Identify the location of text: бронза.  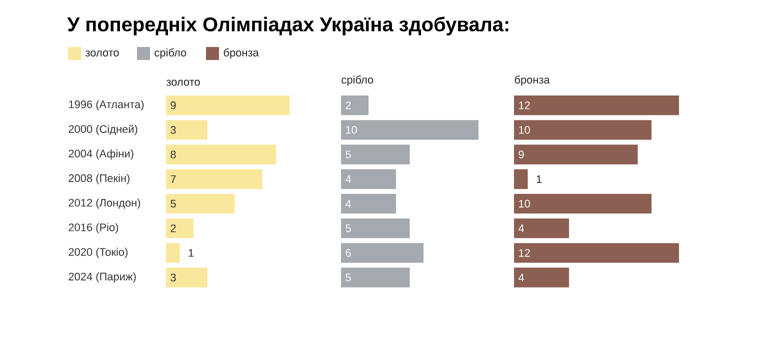
(532, 81).